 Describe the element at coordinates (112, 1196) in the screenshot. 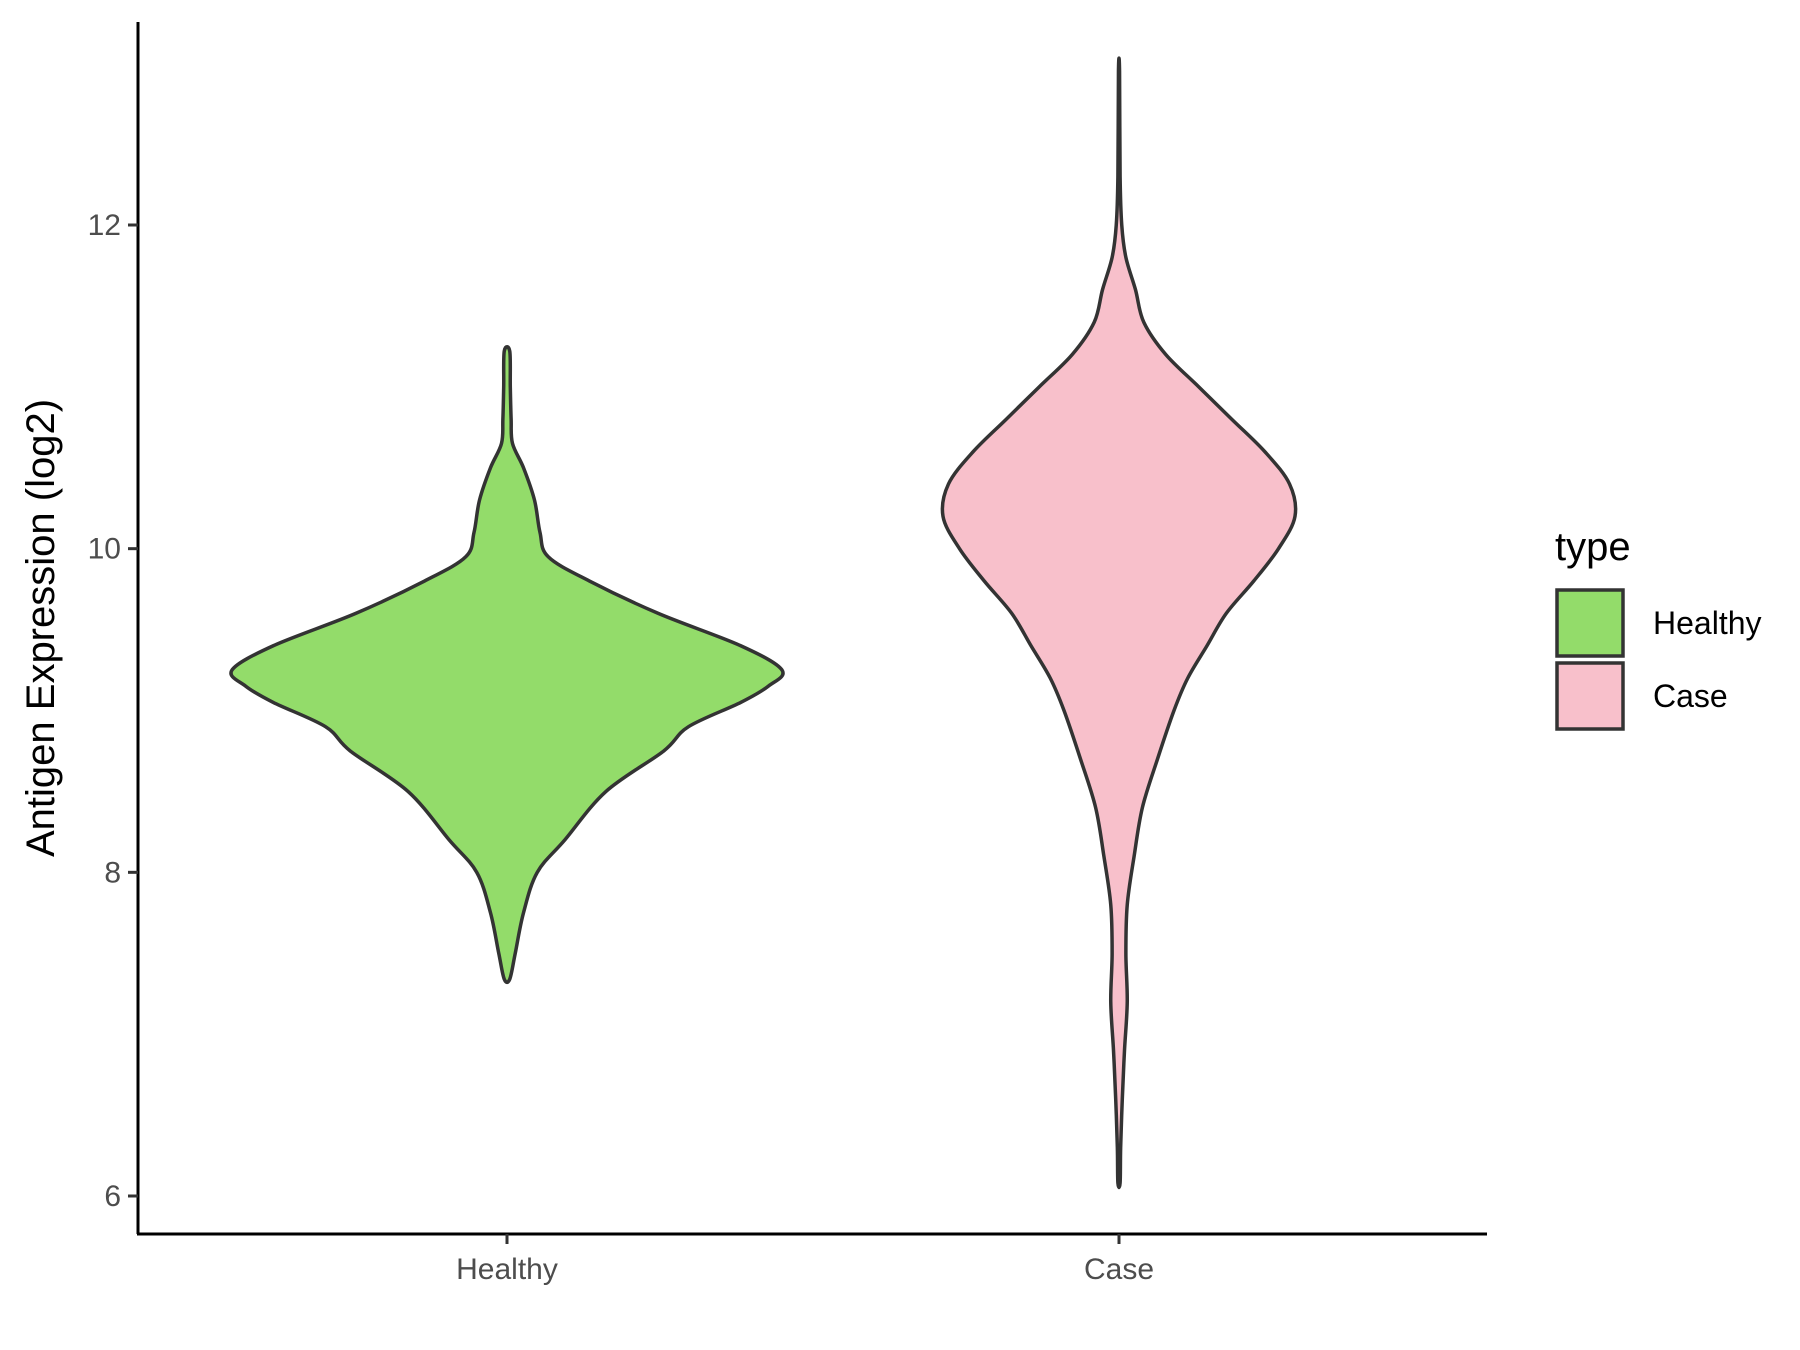

I see `y-tick-label: 6` at that location.